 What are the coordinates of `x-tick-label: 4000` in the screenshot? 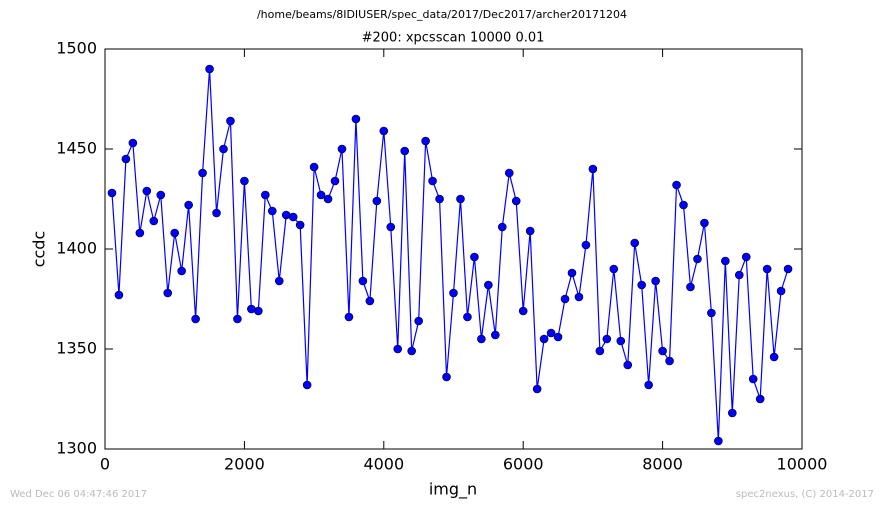 It's located at (383, 464).